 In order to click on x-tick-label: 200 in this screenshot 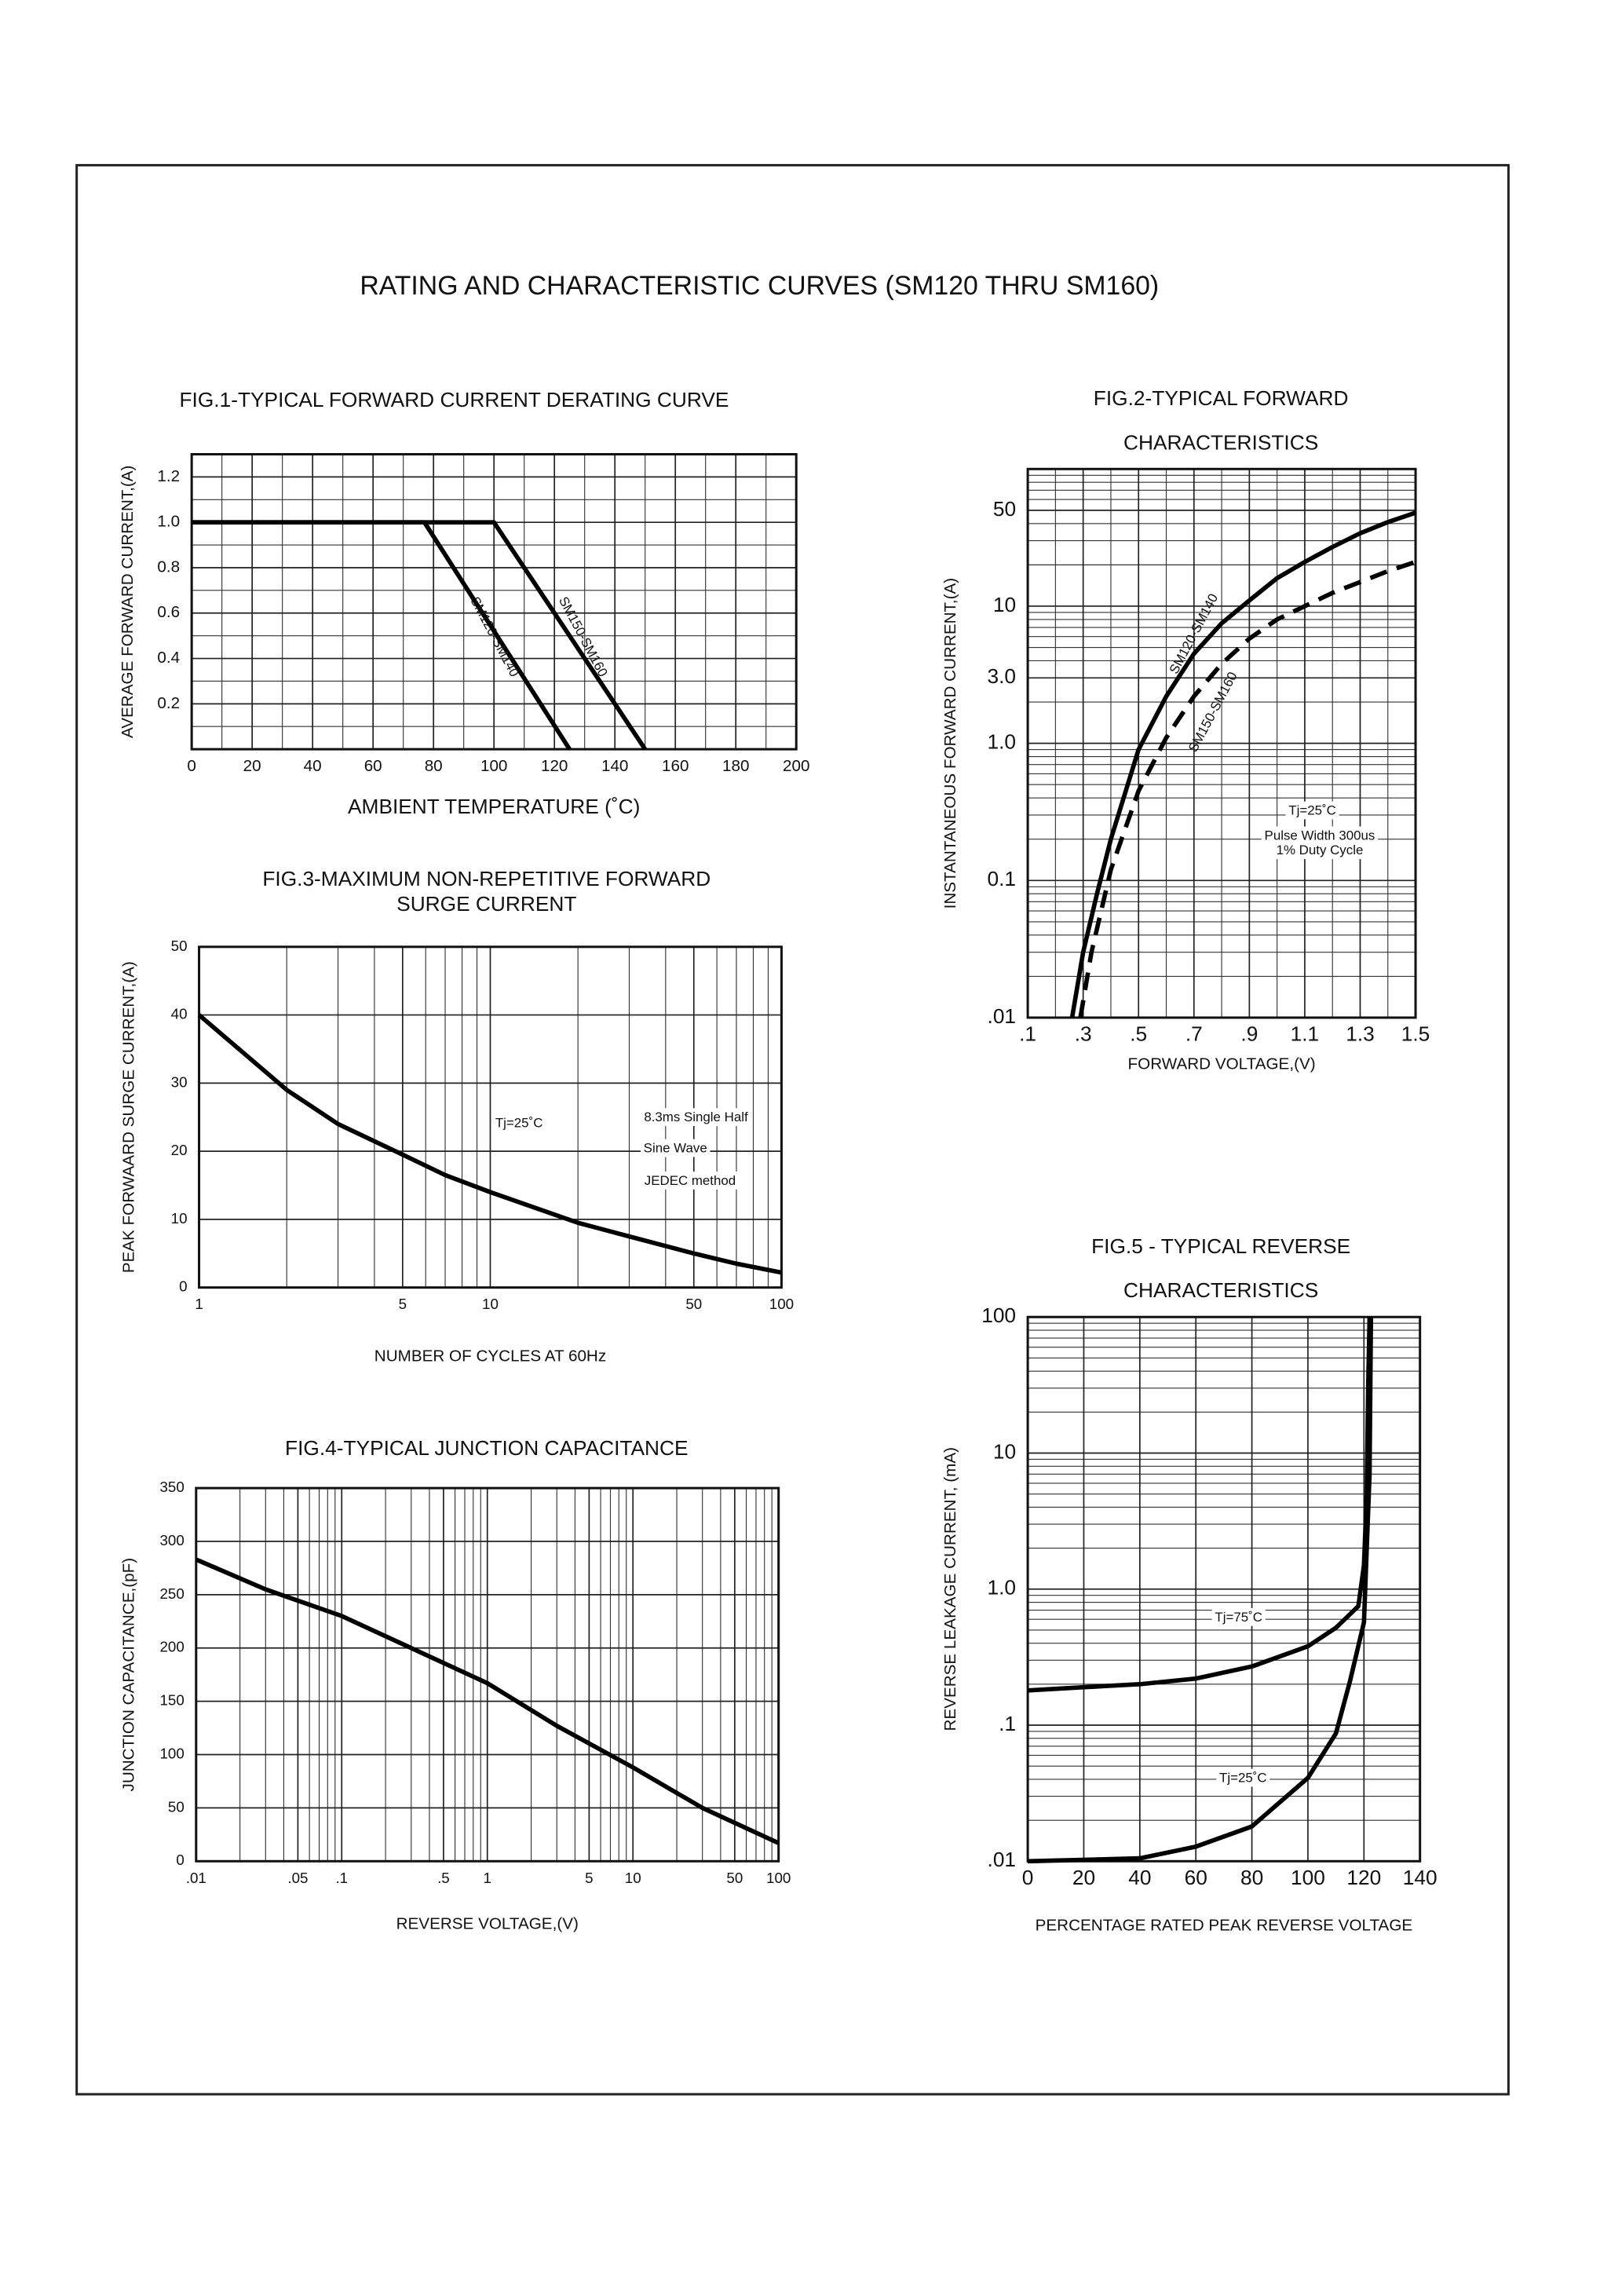, I will do `click(796, 766)`.